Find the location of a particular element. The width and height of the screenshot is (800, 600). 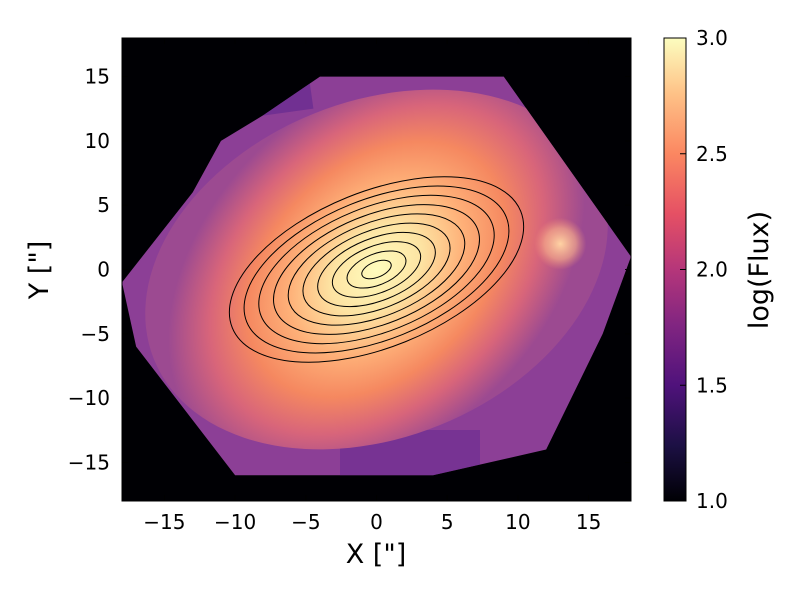

y-tick-label: 15 is located at coordinates (97, 77).